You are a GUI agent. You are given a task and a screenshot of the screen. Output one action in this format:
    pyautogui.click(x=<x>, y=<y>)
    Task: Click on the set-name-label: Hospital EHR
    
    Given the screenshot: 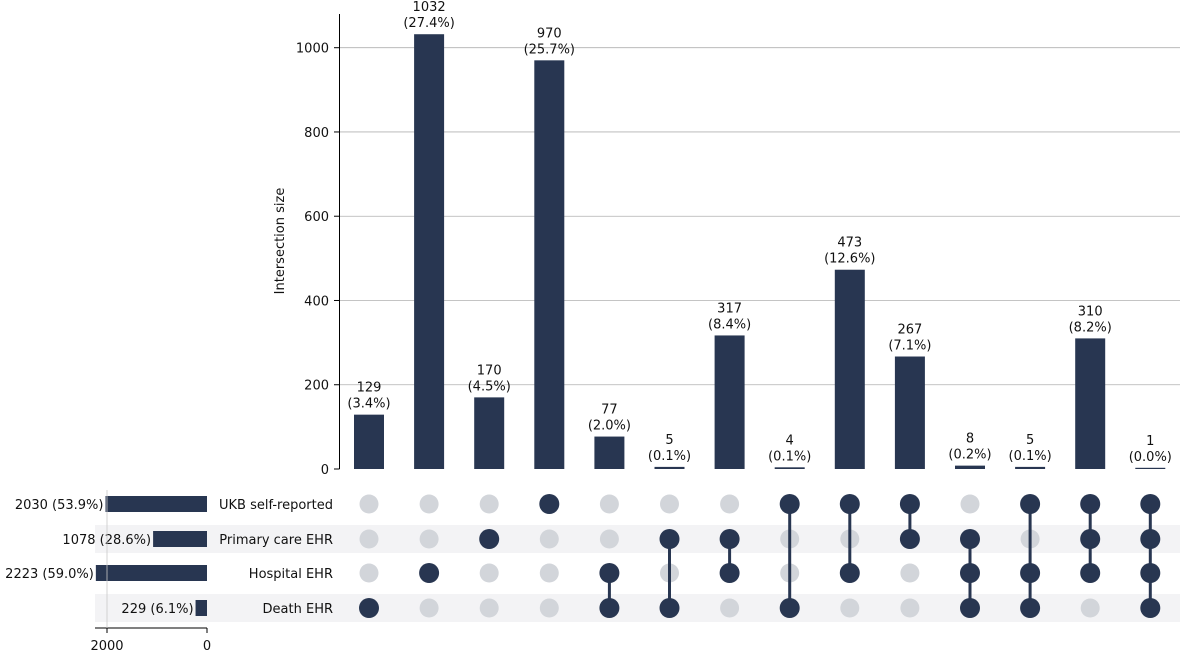 What is the action you would take?
    pyautogui.click(x=291, y=574)
    